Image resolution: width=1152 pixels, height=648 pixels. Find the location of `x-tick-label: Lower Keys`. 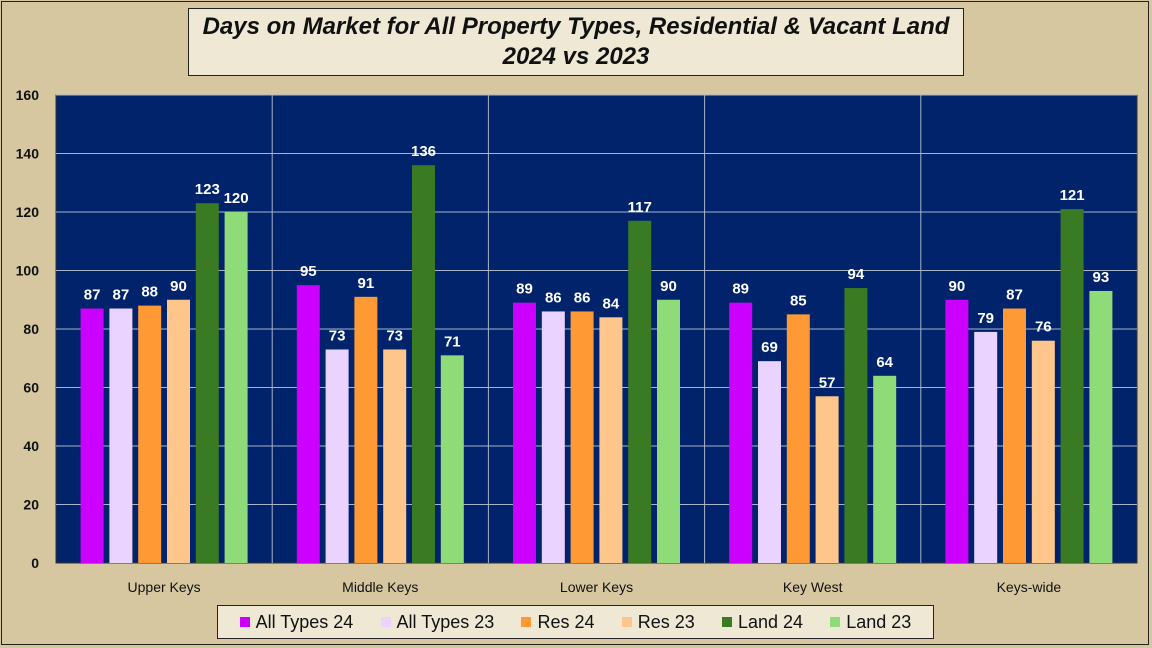

x-tick-label: Lower Keys is located at coordinates (596, 587).